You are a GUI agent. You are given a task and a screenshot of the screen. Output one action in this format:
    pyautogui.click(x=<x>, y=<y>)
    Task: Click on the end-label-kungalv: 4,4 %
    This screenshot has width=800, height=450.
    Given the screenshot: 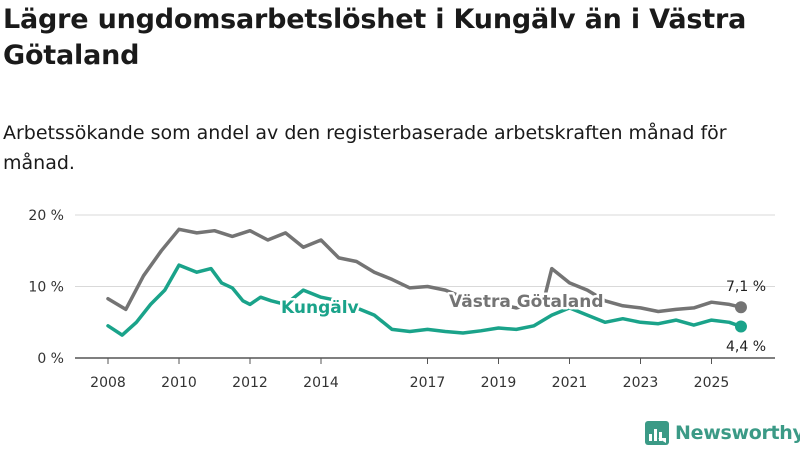 What is the action you would take?
    pyautogui.click(x=746, y=347)
    